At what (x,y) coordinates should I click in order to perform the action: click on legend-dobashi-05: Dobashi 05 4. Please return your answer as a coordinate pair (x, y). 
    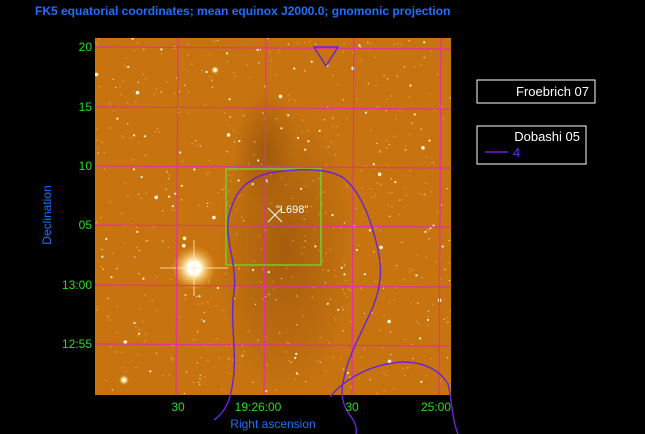
    Looking at the image, I should click on (531, 145).